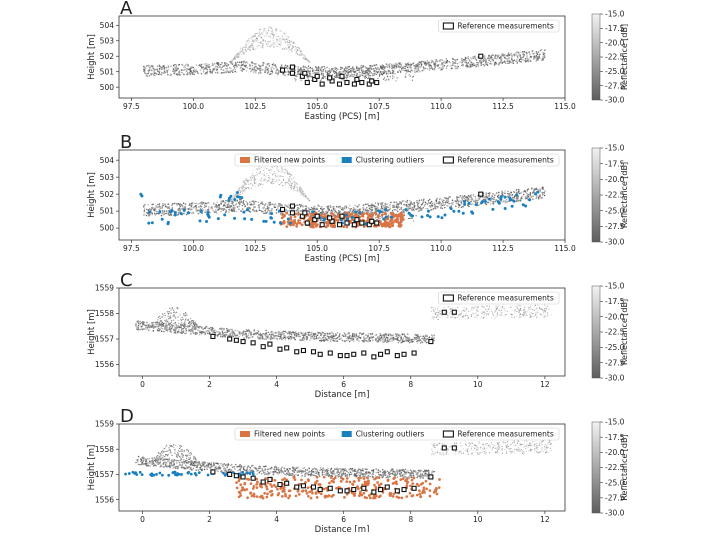 This screenshot has width=708, height=536. What do you see at coordinates (194, 106) in the screenshot?
I see `x-tick-label: 100.0` at bounding box center [194, 106].